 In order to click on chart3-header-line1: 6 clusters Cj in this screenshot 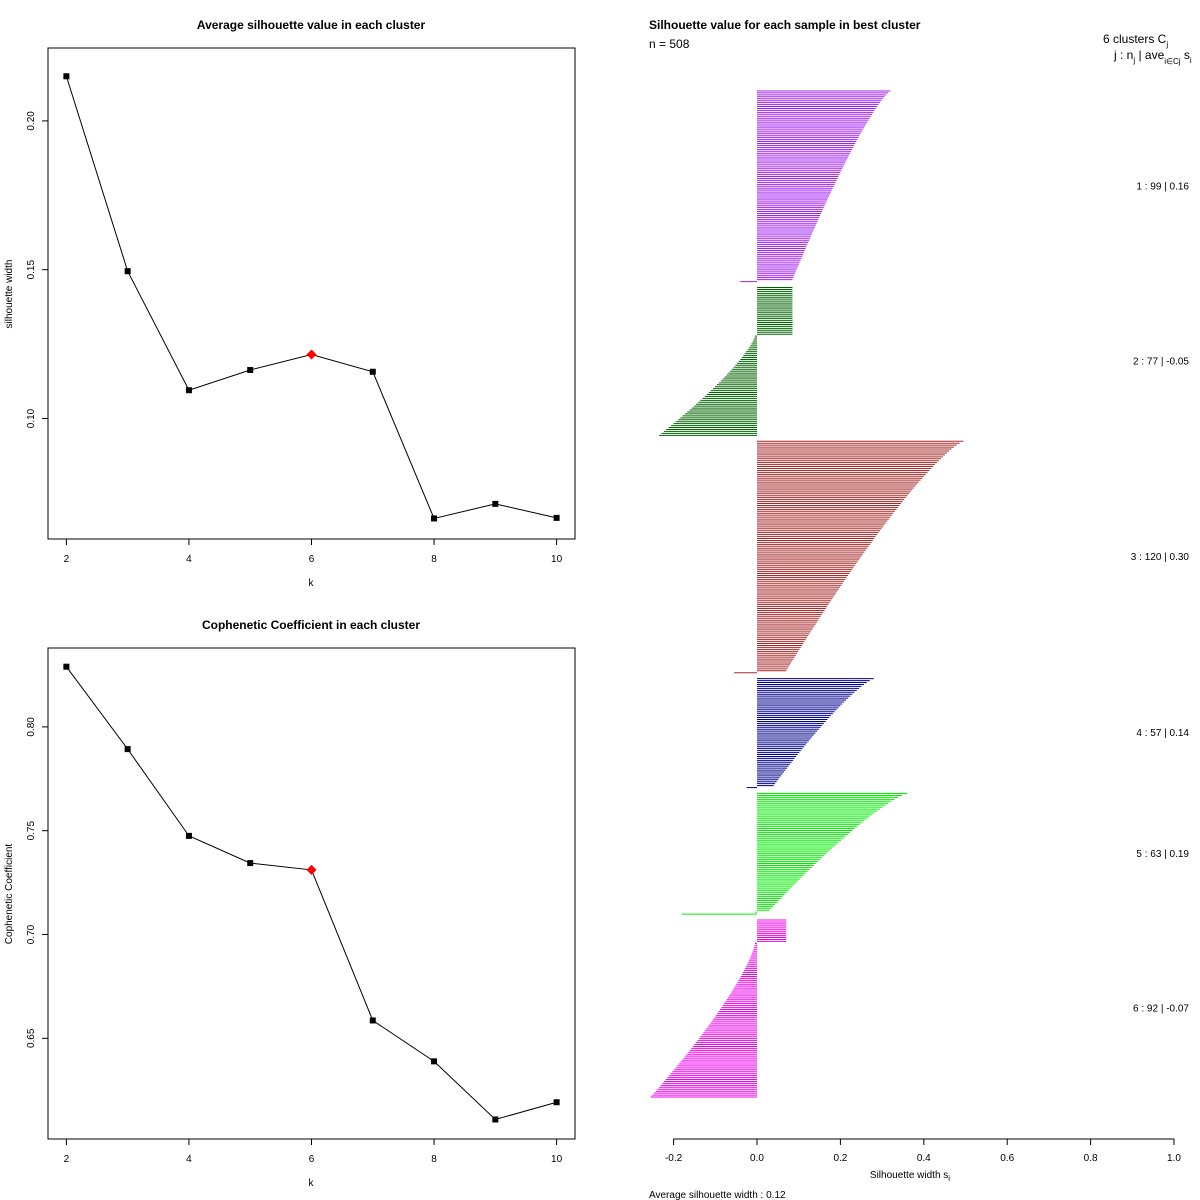, I will do `click(1135, 40)`.